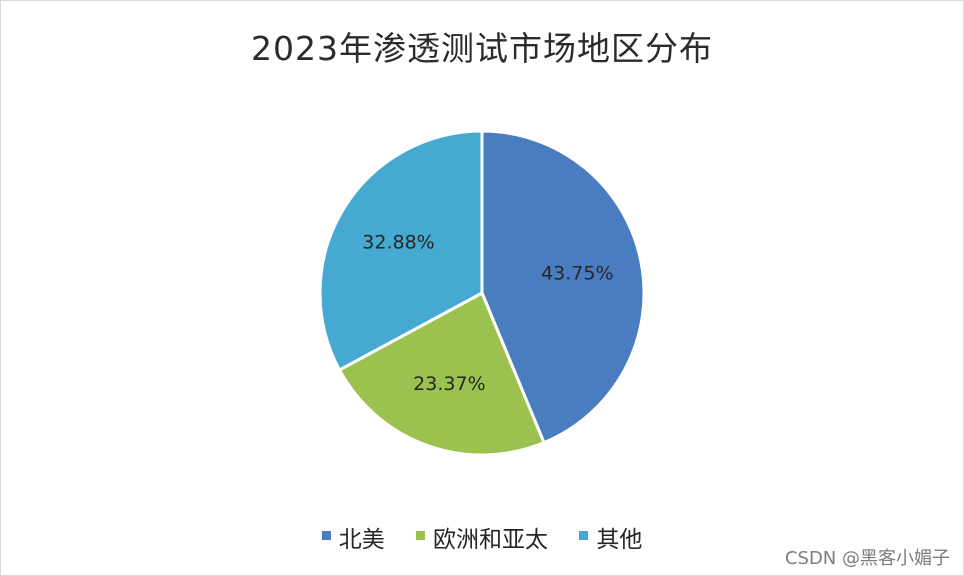 The height and width of the screenshot is (576, 964). I want to click on data-label-north-america: 43.75%, so click(577, 274).